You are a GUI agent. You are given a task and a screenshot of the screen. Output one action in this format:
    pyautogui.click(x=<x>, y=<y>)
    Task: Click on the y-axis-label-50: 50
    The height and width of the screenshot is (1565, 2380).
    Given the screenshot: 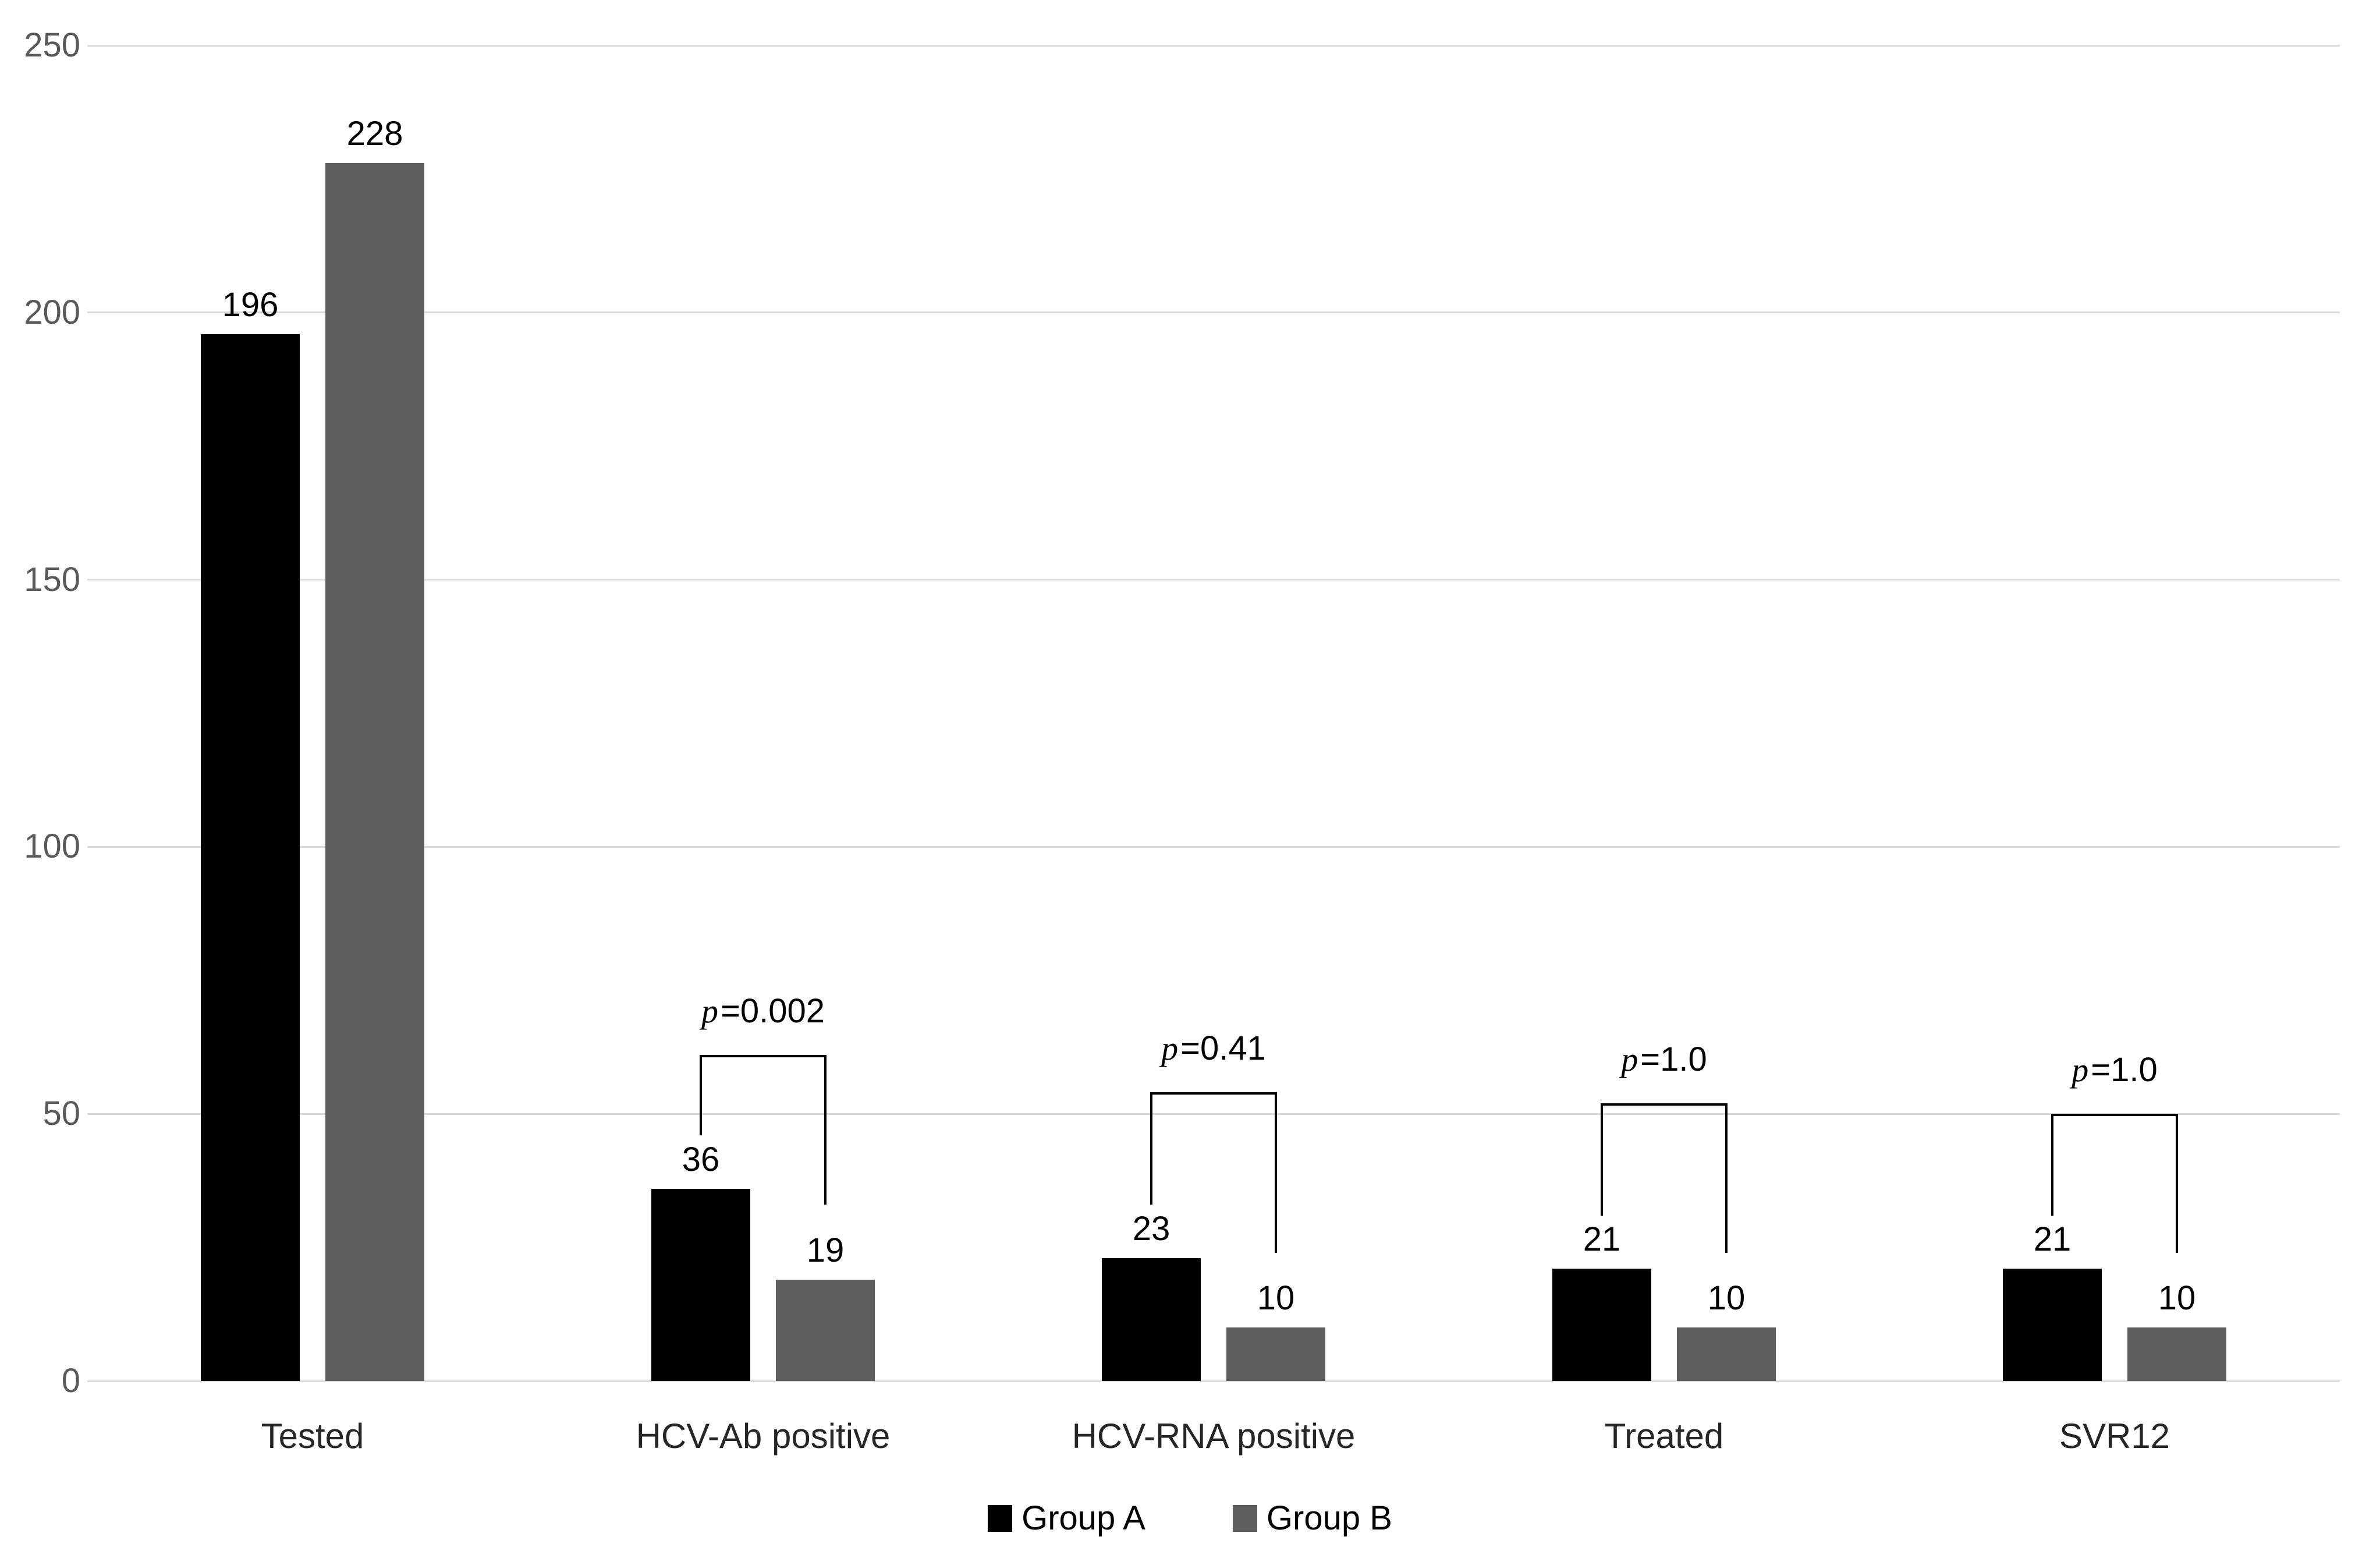 What is the action you would take?
    pyautogui.click(x=61, y=1114)
    